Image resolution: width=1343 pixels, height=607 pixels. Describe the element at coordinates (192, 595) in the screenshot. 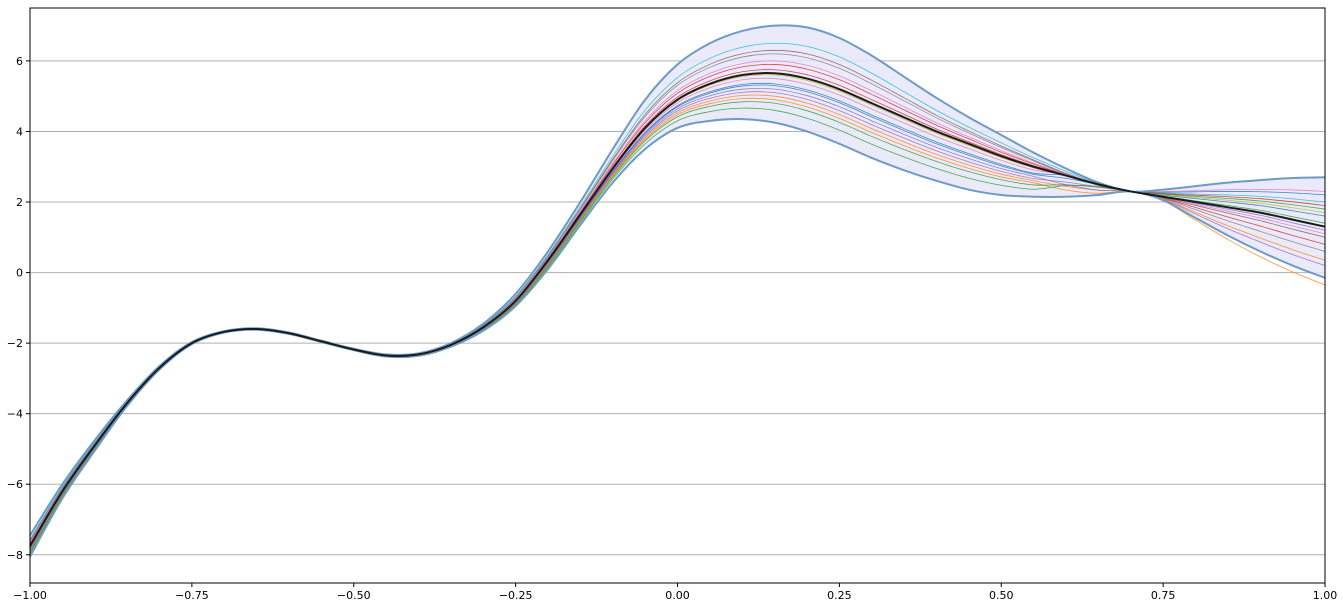

I see `x-tick-label: −0.75` at that location.